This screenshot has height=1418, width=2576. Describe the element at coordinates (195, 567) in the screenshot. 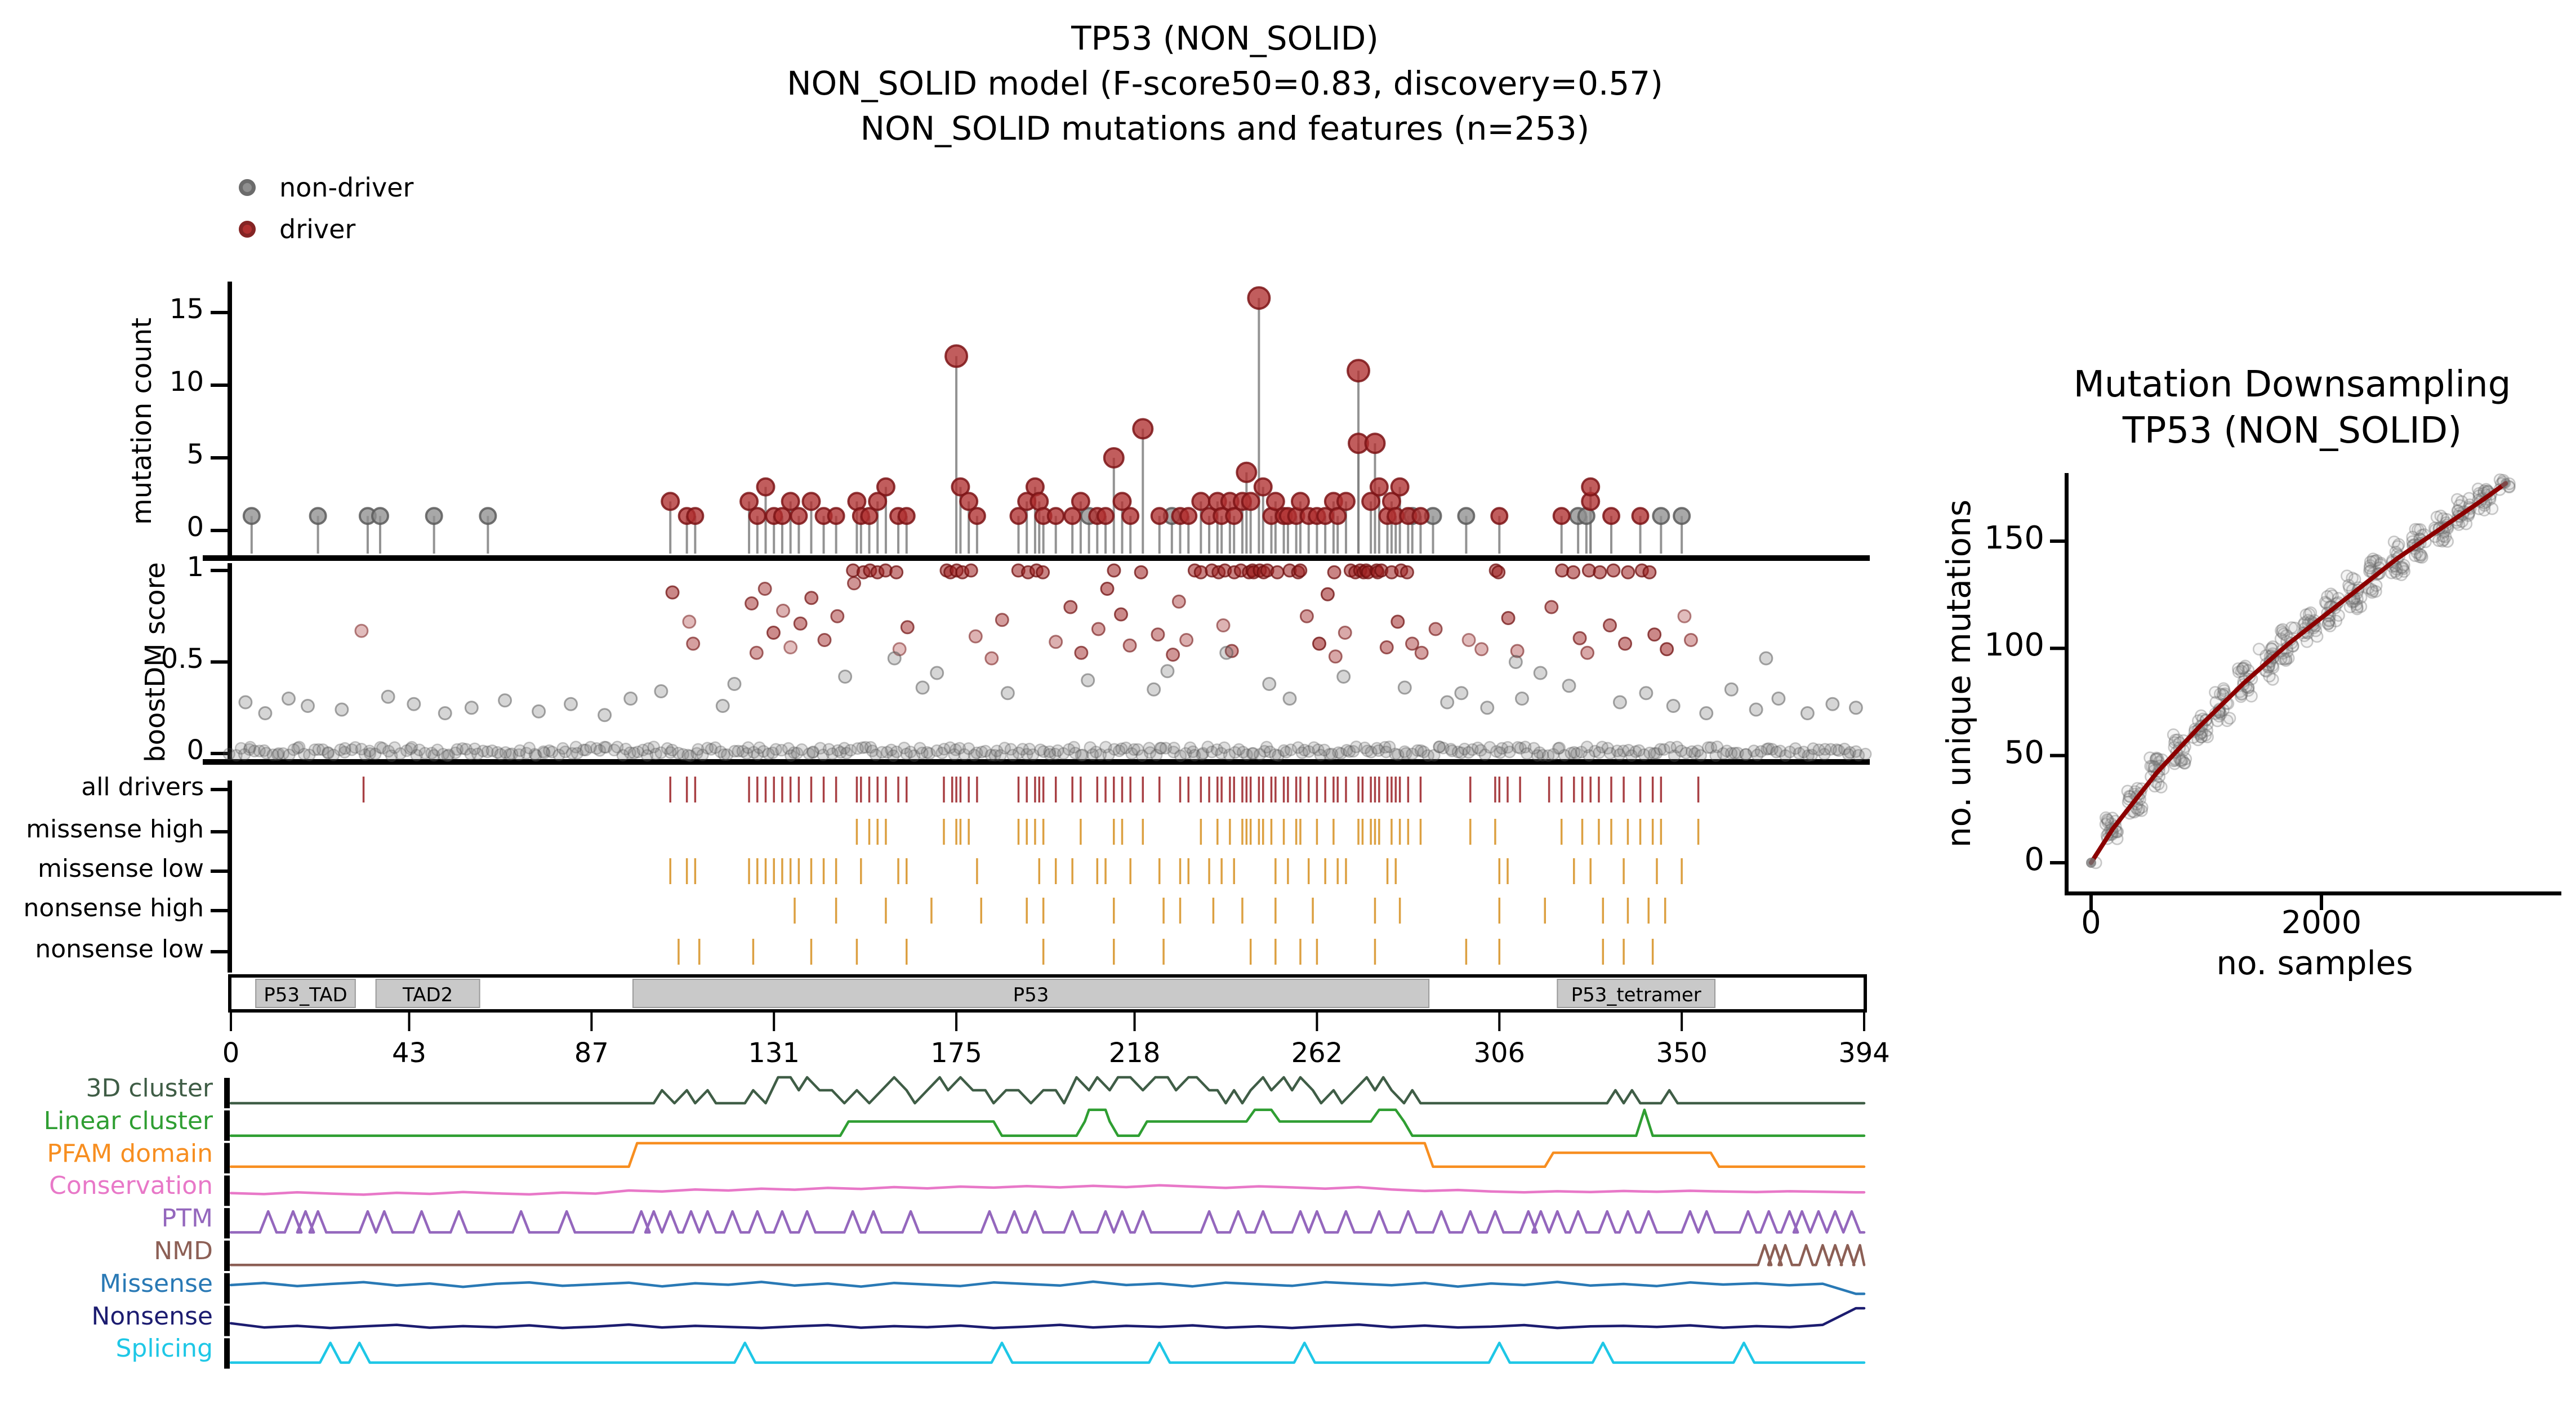

I see `boostdm-y-tick-label: 1` at that location.